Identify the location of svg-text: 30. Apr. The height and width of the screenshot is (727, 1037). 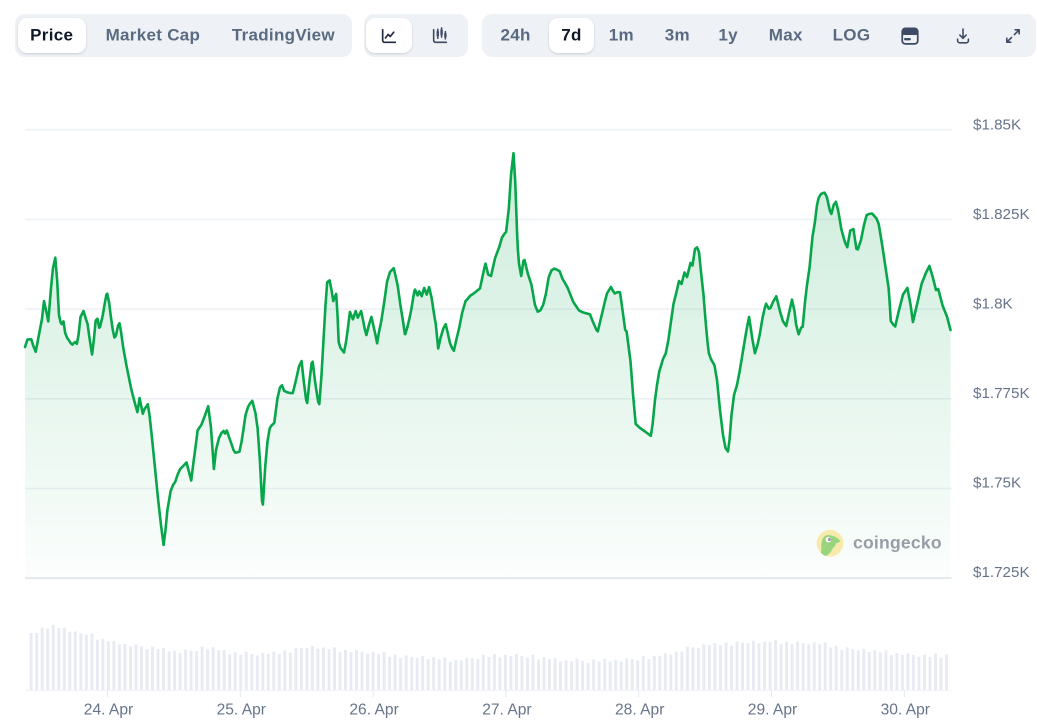
(905, 710).